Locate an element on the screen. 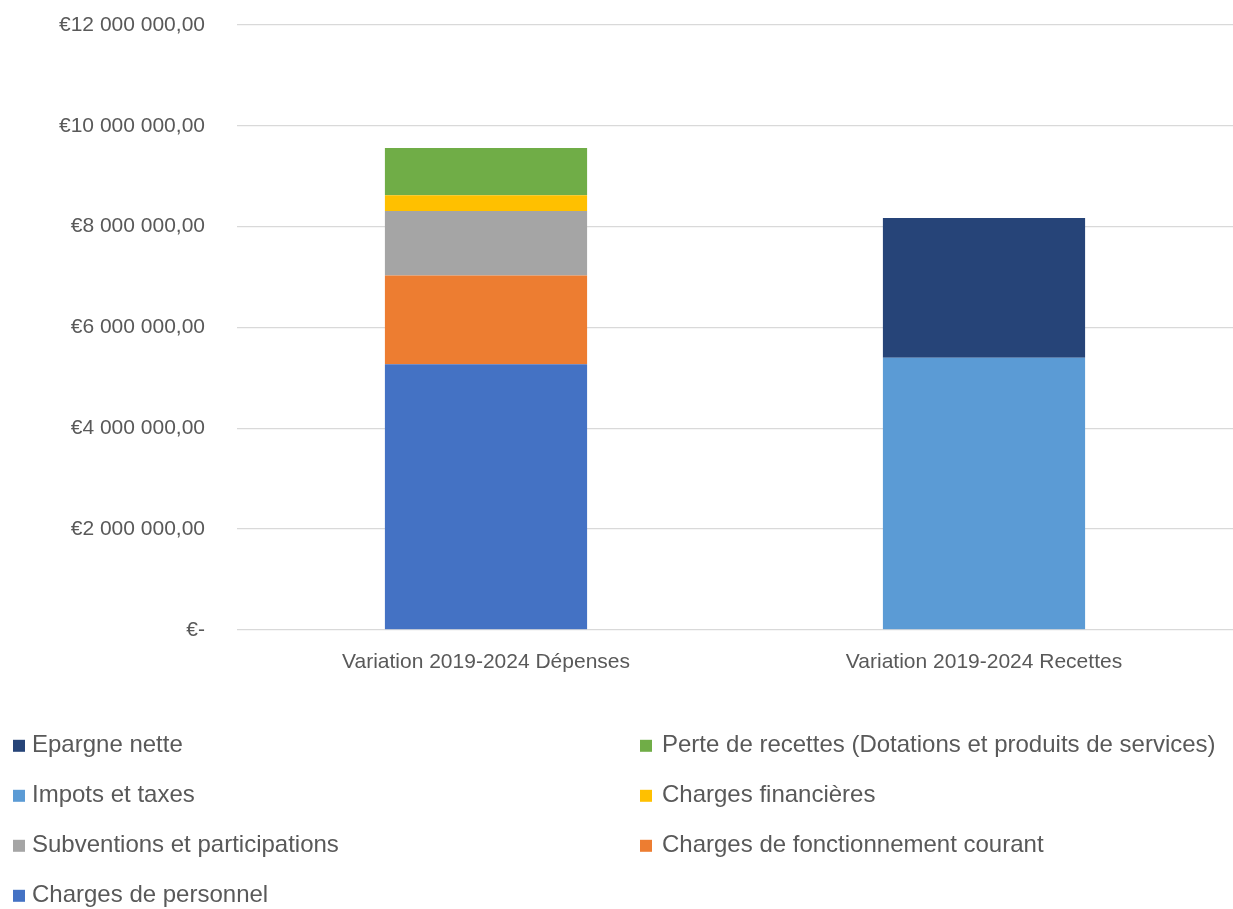  legend-label: Charges de fonctionnement courant is located at coordinates (853, 844).